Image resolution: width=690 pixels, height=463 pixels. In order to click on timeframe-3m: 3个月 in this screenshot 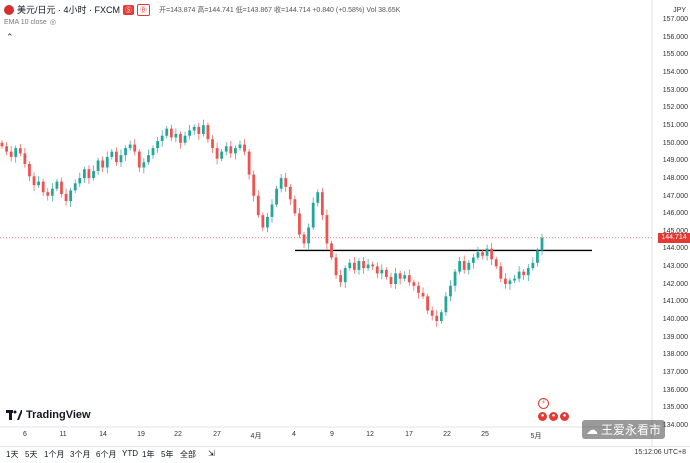, I will do `click(80, 454)`.